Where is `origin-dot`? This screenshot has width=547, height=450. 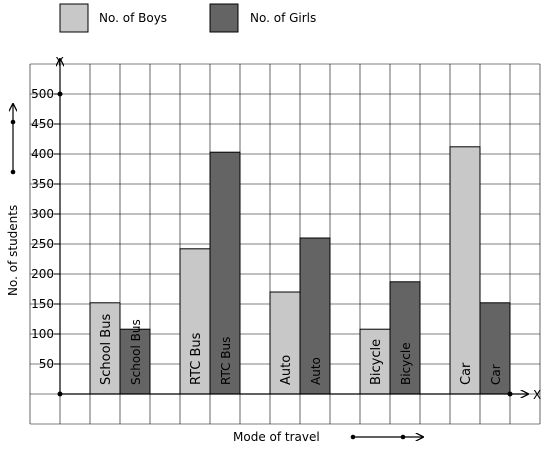 origin-dot is located at coordinates (60, 394).